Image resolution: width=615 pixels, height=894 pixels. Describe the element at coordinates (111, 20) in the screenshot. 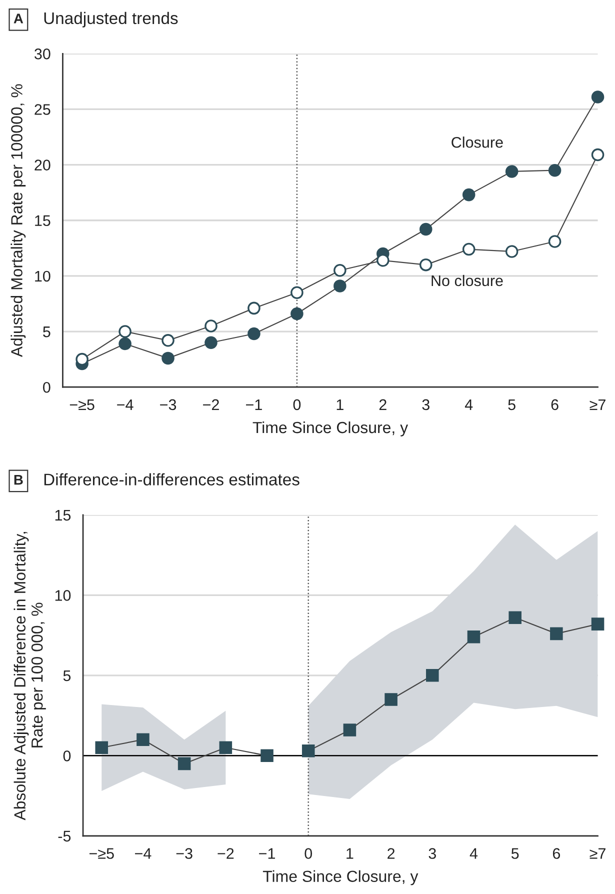

I see `chart-title: Unadjusted trends` at that location.